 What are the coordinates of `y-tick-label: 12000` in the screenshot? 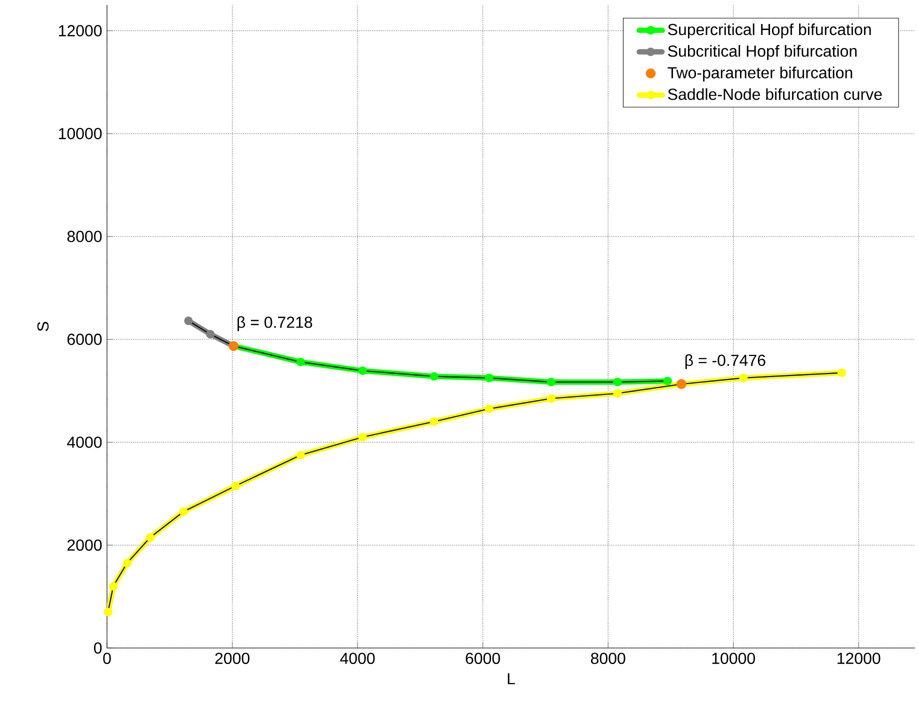 It's located at (80, 30).